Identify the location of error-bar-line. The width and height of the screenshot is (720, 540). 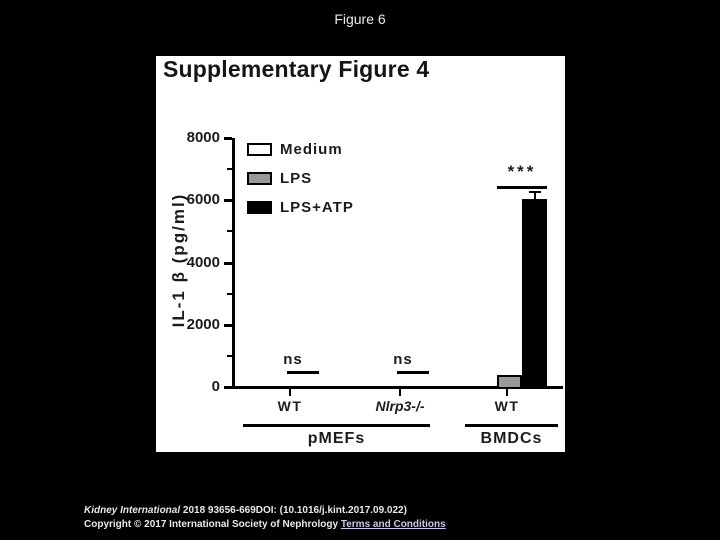
(534, 195).